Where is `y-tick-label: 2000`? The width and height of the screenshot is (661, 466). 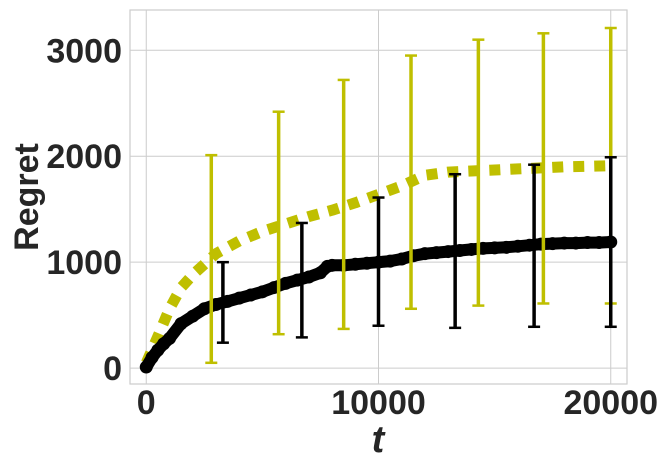 y-tick-label: 2000 is located at coordinates (84, 157).